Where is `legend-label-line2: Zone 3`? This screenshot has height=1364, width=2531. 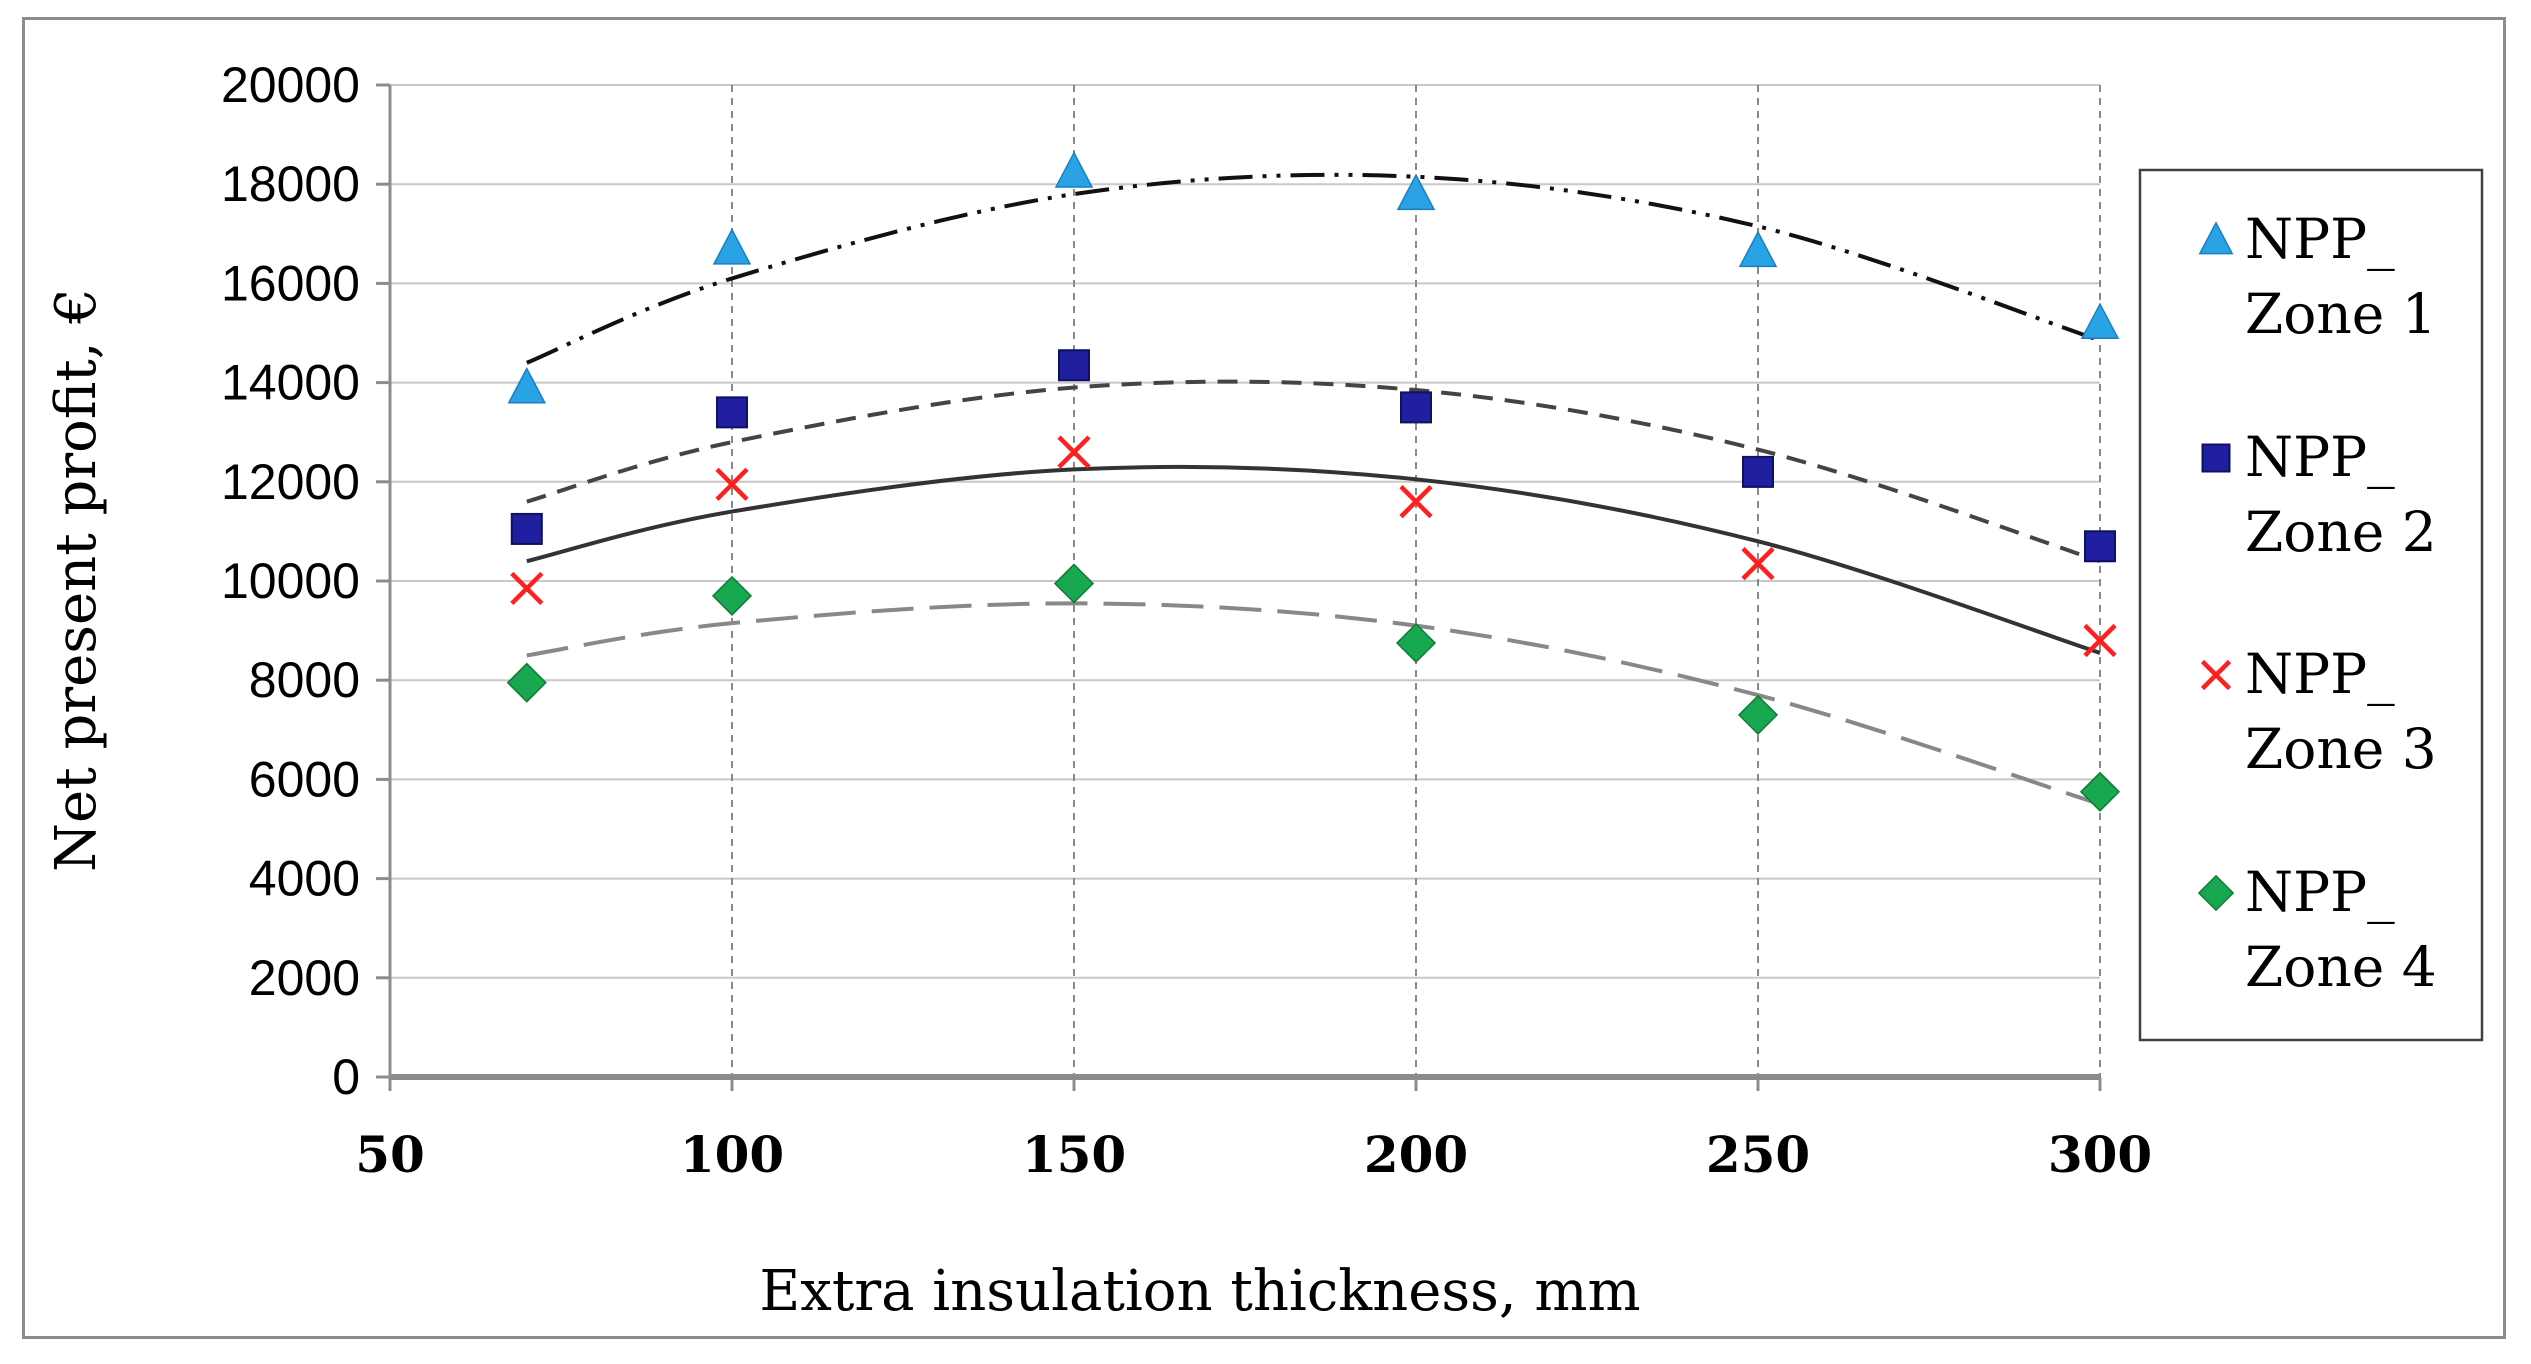 legend-label-line2: Zone 3 is located at coordinates (2341, 749).